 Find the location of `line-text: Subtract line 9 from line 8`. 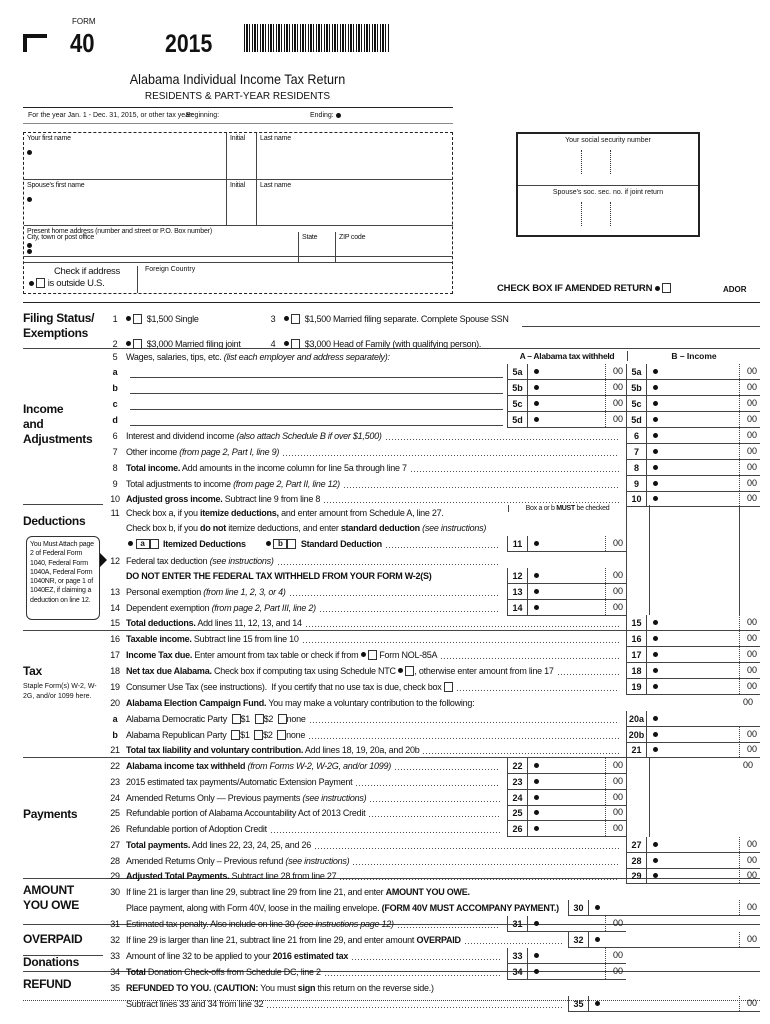

line-text: Subtract line 9 from line 8 is located at coordinates (271, 498).